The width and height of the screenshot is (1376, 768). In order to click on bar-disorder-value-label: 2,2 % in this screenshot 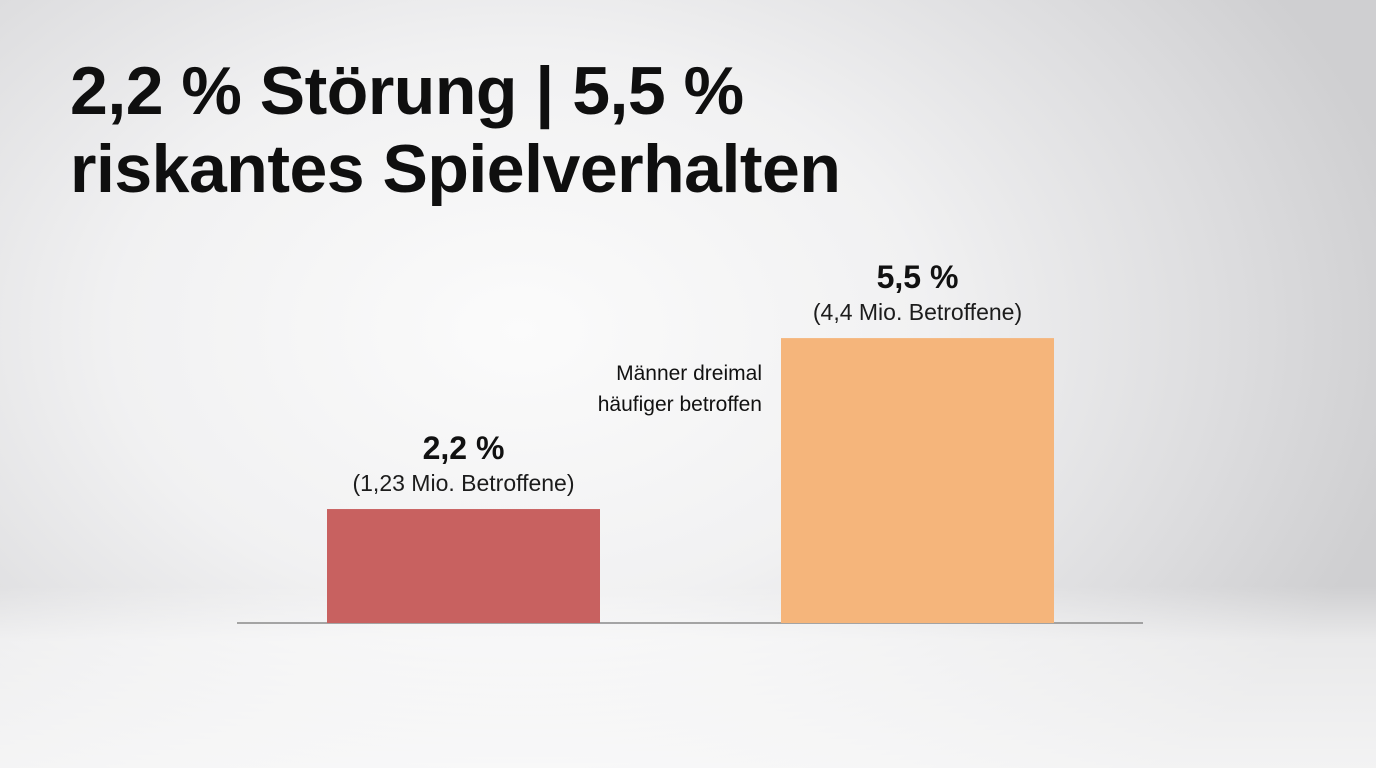, I will do `click(464, 448)`.